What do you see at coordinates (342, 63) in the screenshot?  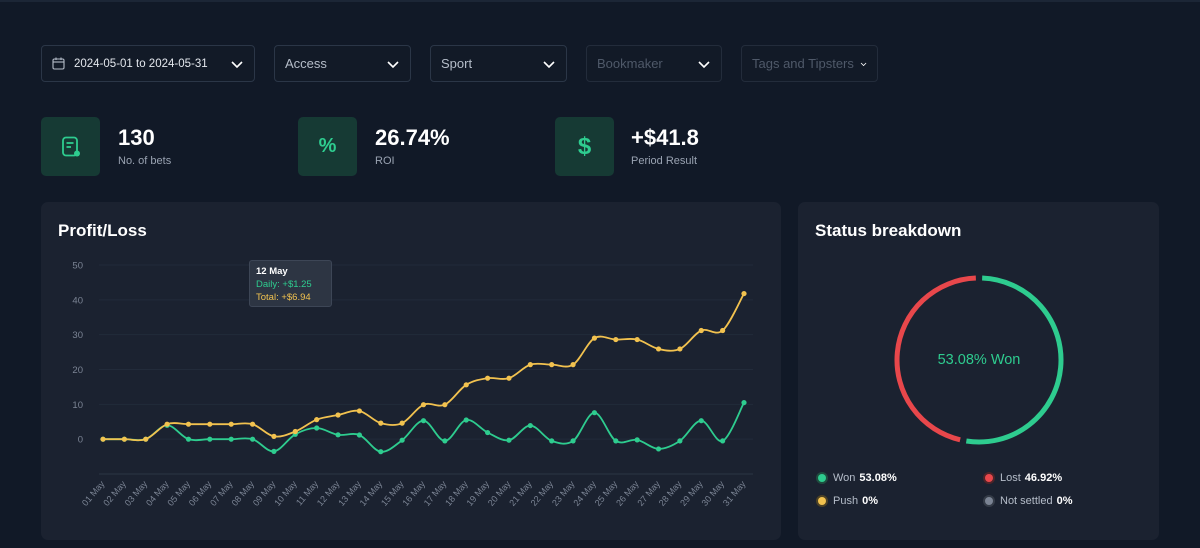 I see `access-filter: Access` at bounding box center [342, 63].